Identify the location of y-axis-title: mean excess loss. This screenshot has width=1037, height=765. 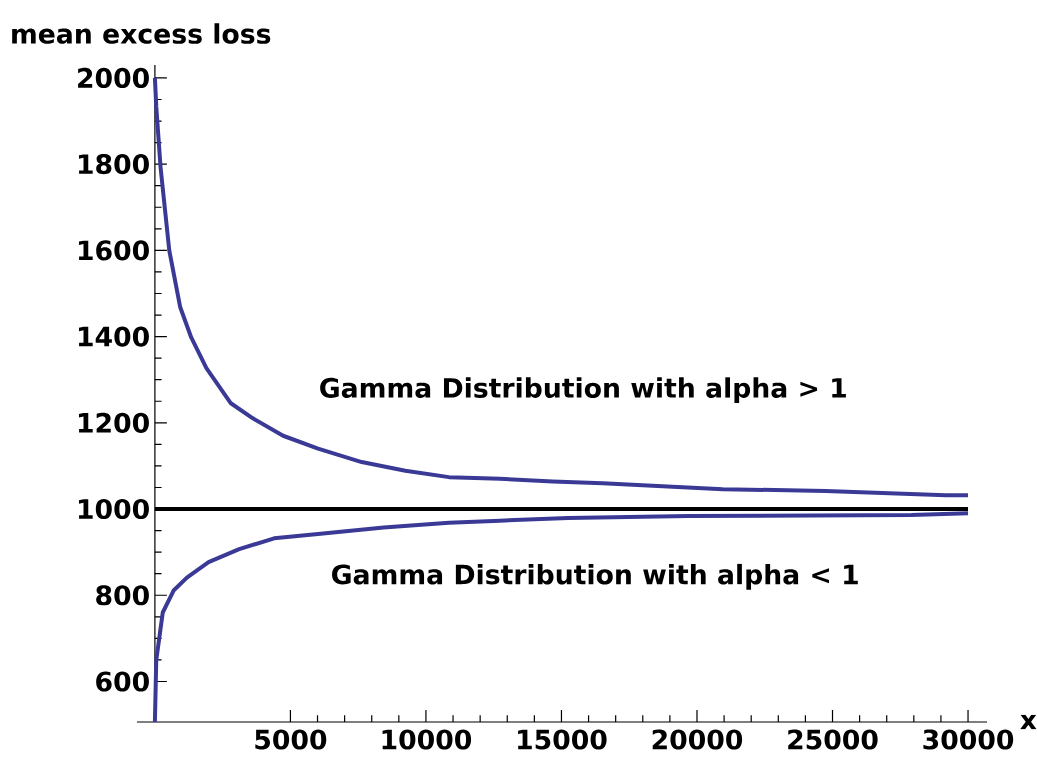
(141, 33).